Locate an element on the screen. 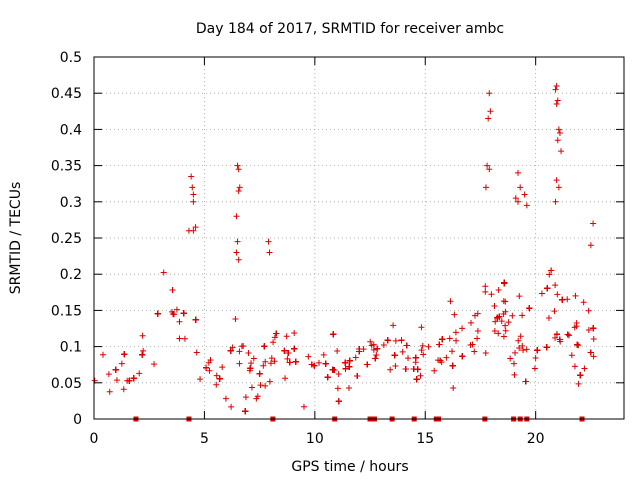  y-tick-label: 0.25 is located at coordinates (66, 239).